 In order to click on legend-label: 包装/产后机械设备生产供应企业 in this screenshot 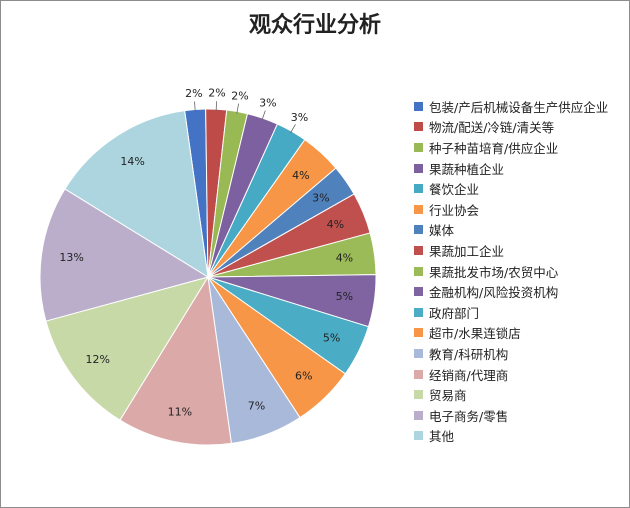, I will do `click(519, 107)`.